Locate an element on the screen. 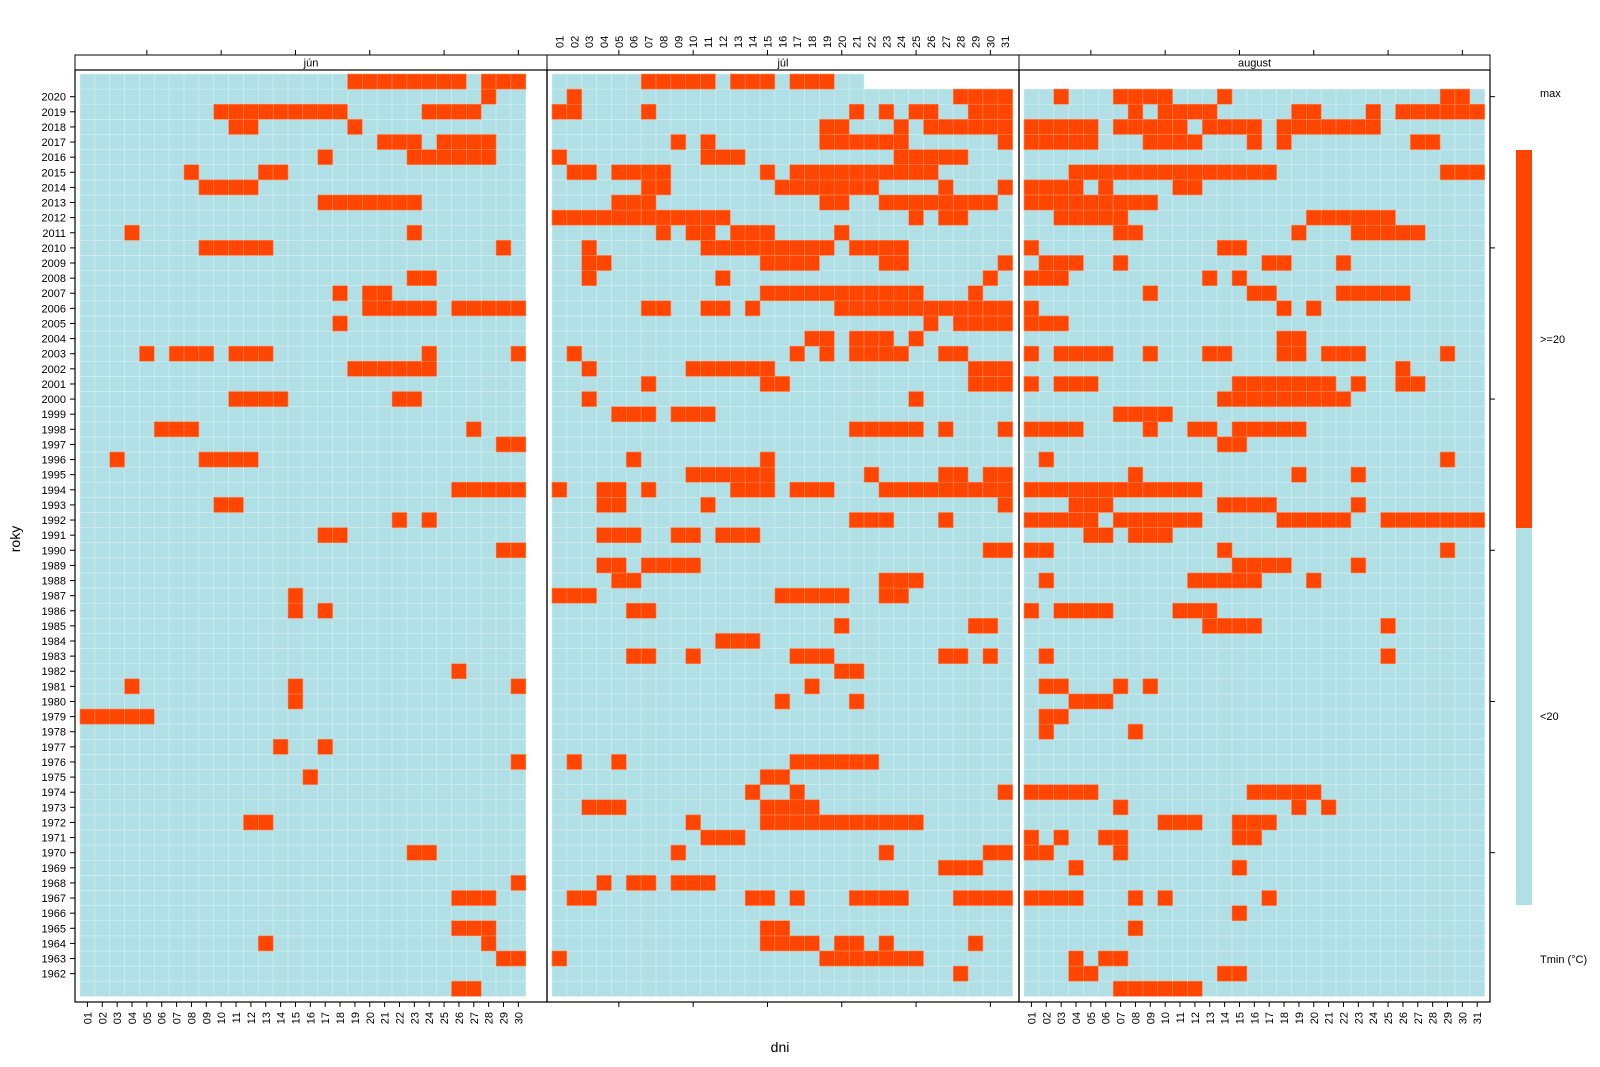  cell-júl-1979-12 is located at coordinates (723, 716).